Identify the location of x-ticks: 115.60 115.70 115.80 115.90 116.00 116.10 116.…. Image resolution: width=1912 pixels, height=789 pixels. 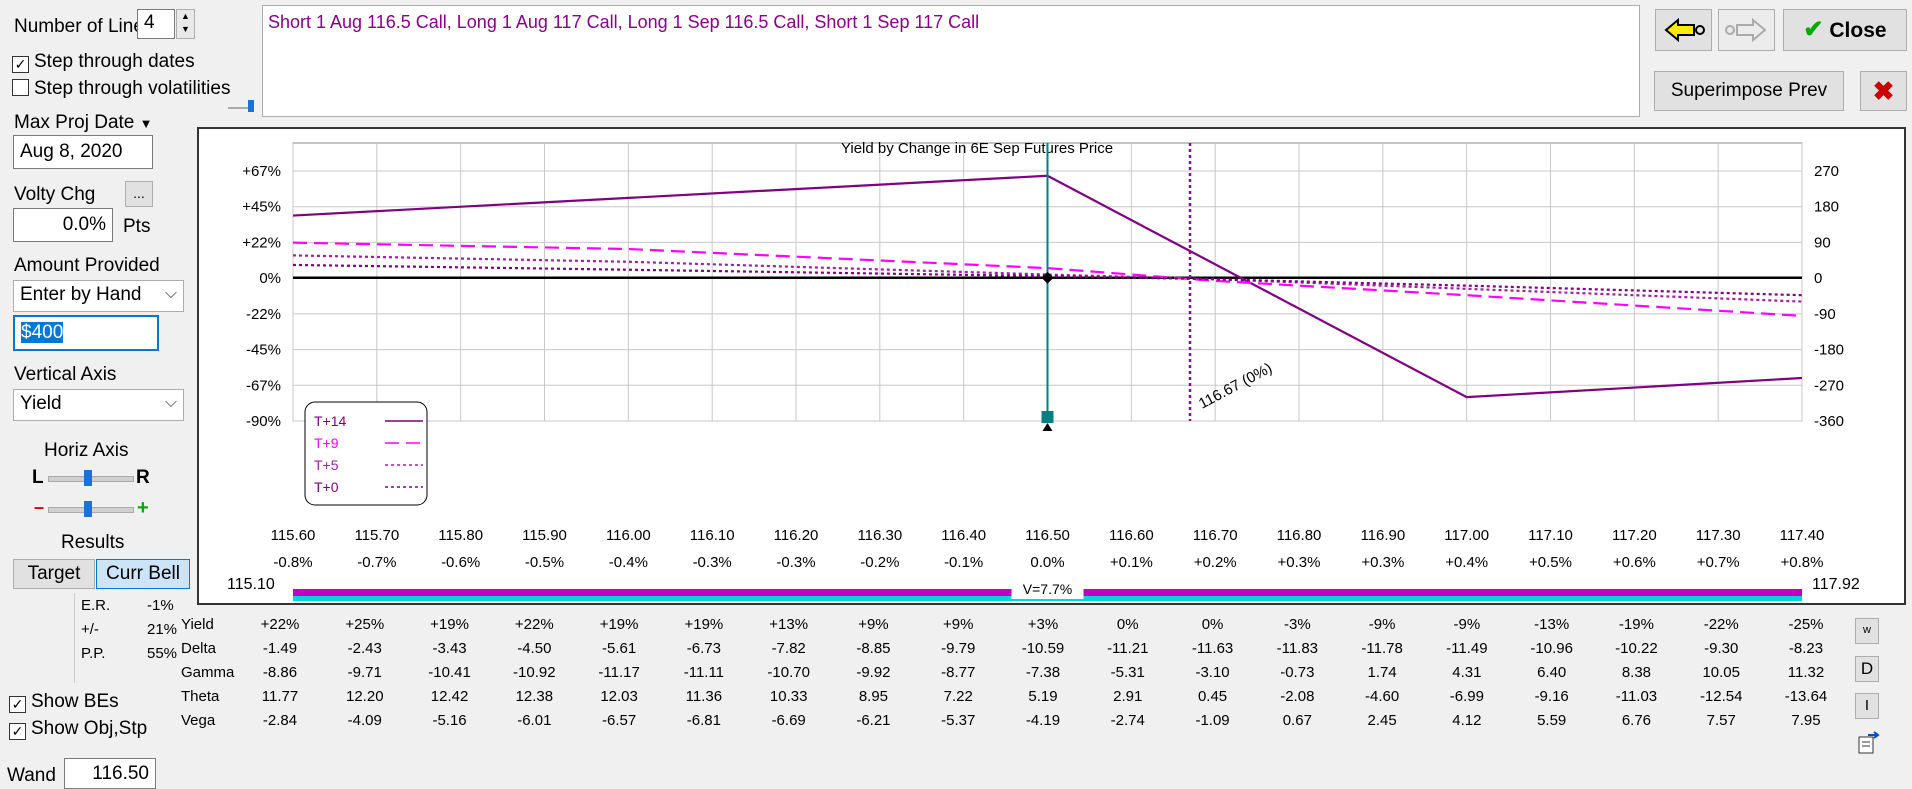
(1048, 535).